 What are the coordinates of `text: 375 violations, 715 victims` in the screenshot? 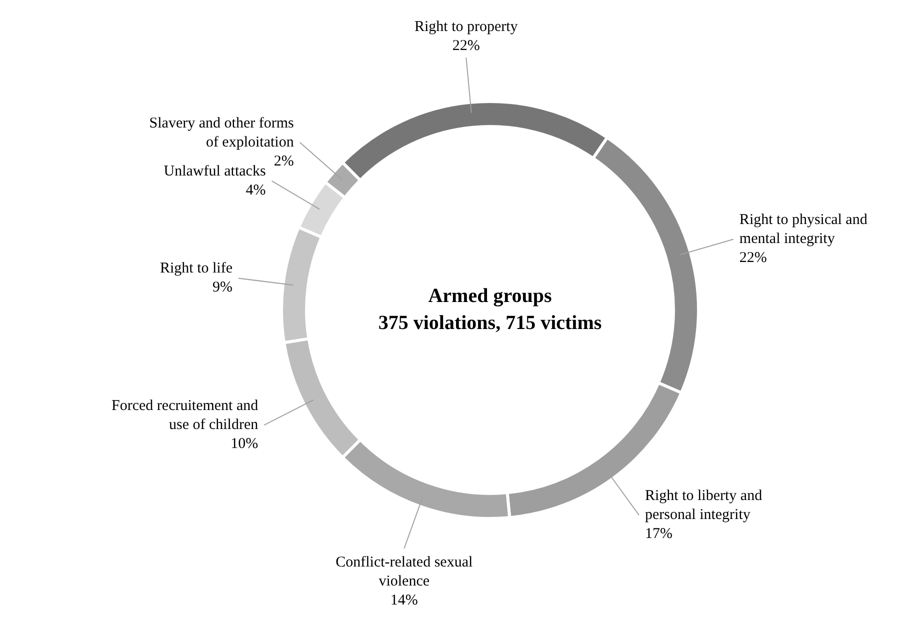 It's located at (490, 323).